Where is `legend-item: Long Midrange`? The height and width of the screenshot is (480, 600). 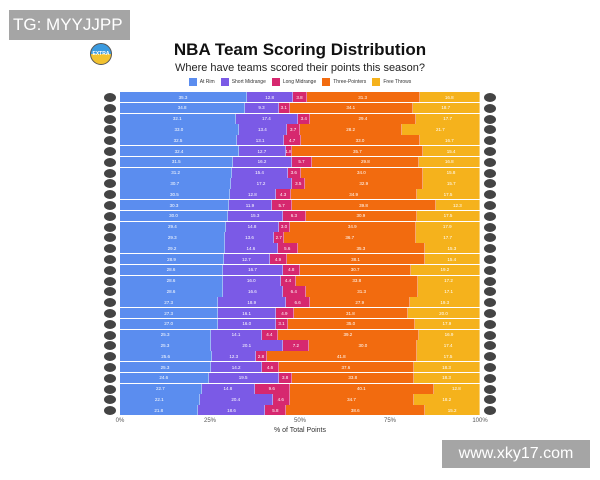 legend-item: Long Midrange is located at coordinates (293, 82).